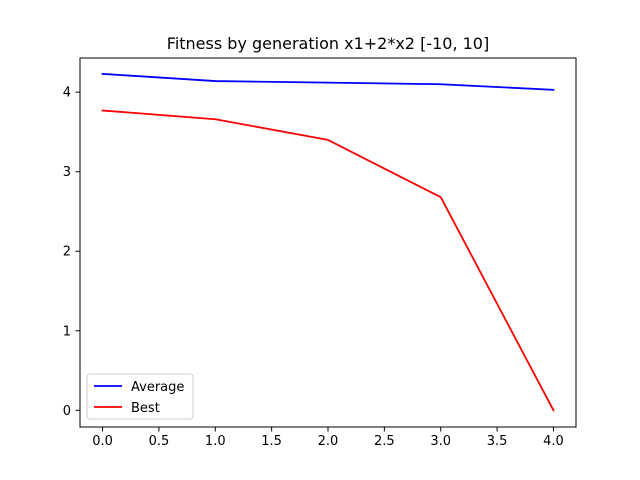  What do you see at coordinates (497, 441) in the screenshot?
I see `x-tick-label: 3.5` at bounding box center [497, 441].